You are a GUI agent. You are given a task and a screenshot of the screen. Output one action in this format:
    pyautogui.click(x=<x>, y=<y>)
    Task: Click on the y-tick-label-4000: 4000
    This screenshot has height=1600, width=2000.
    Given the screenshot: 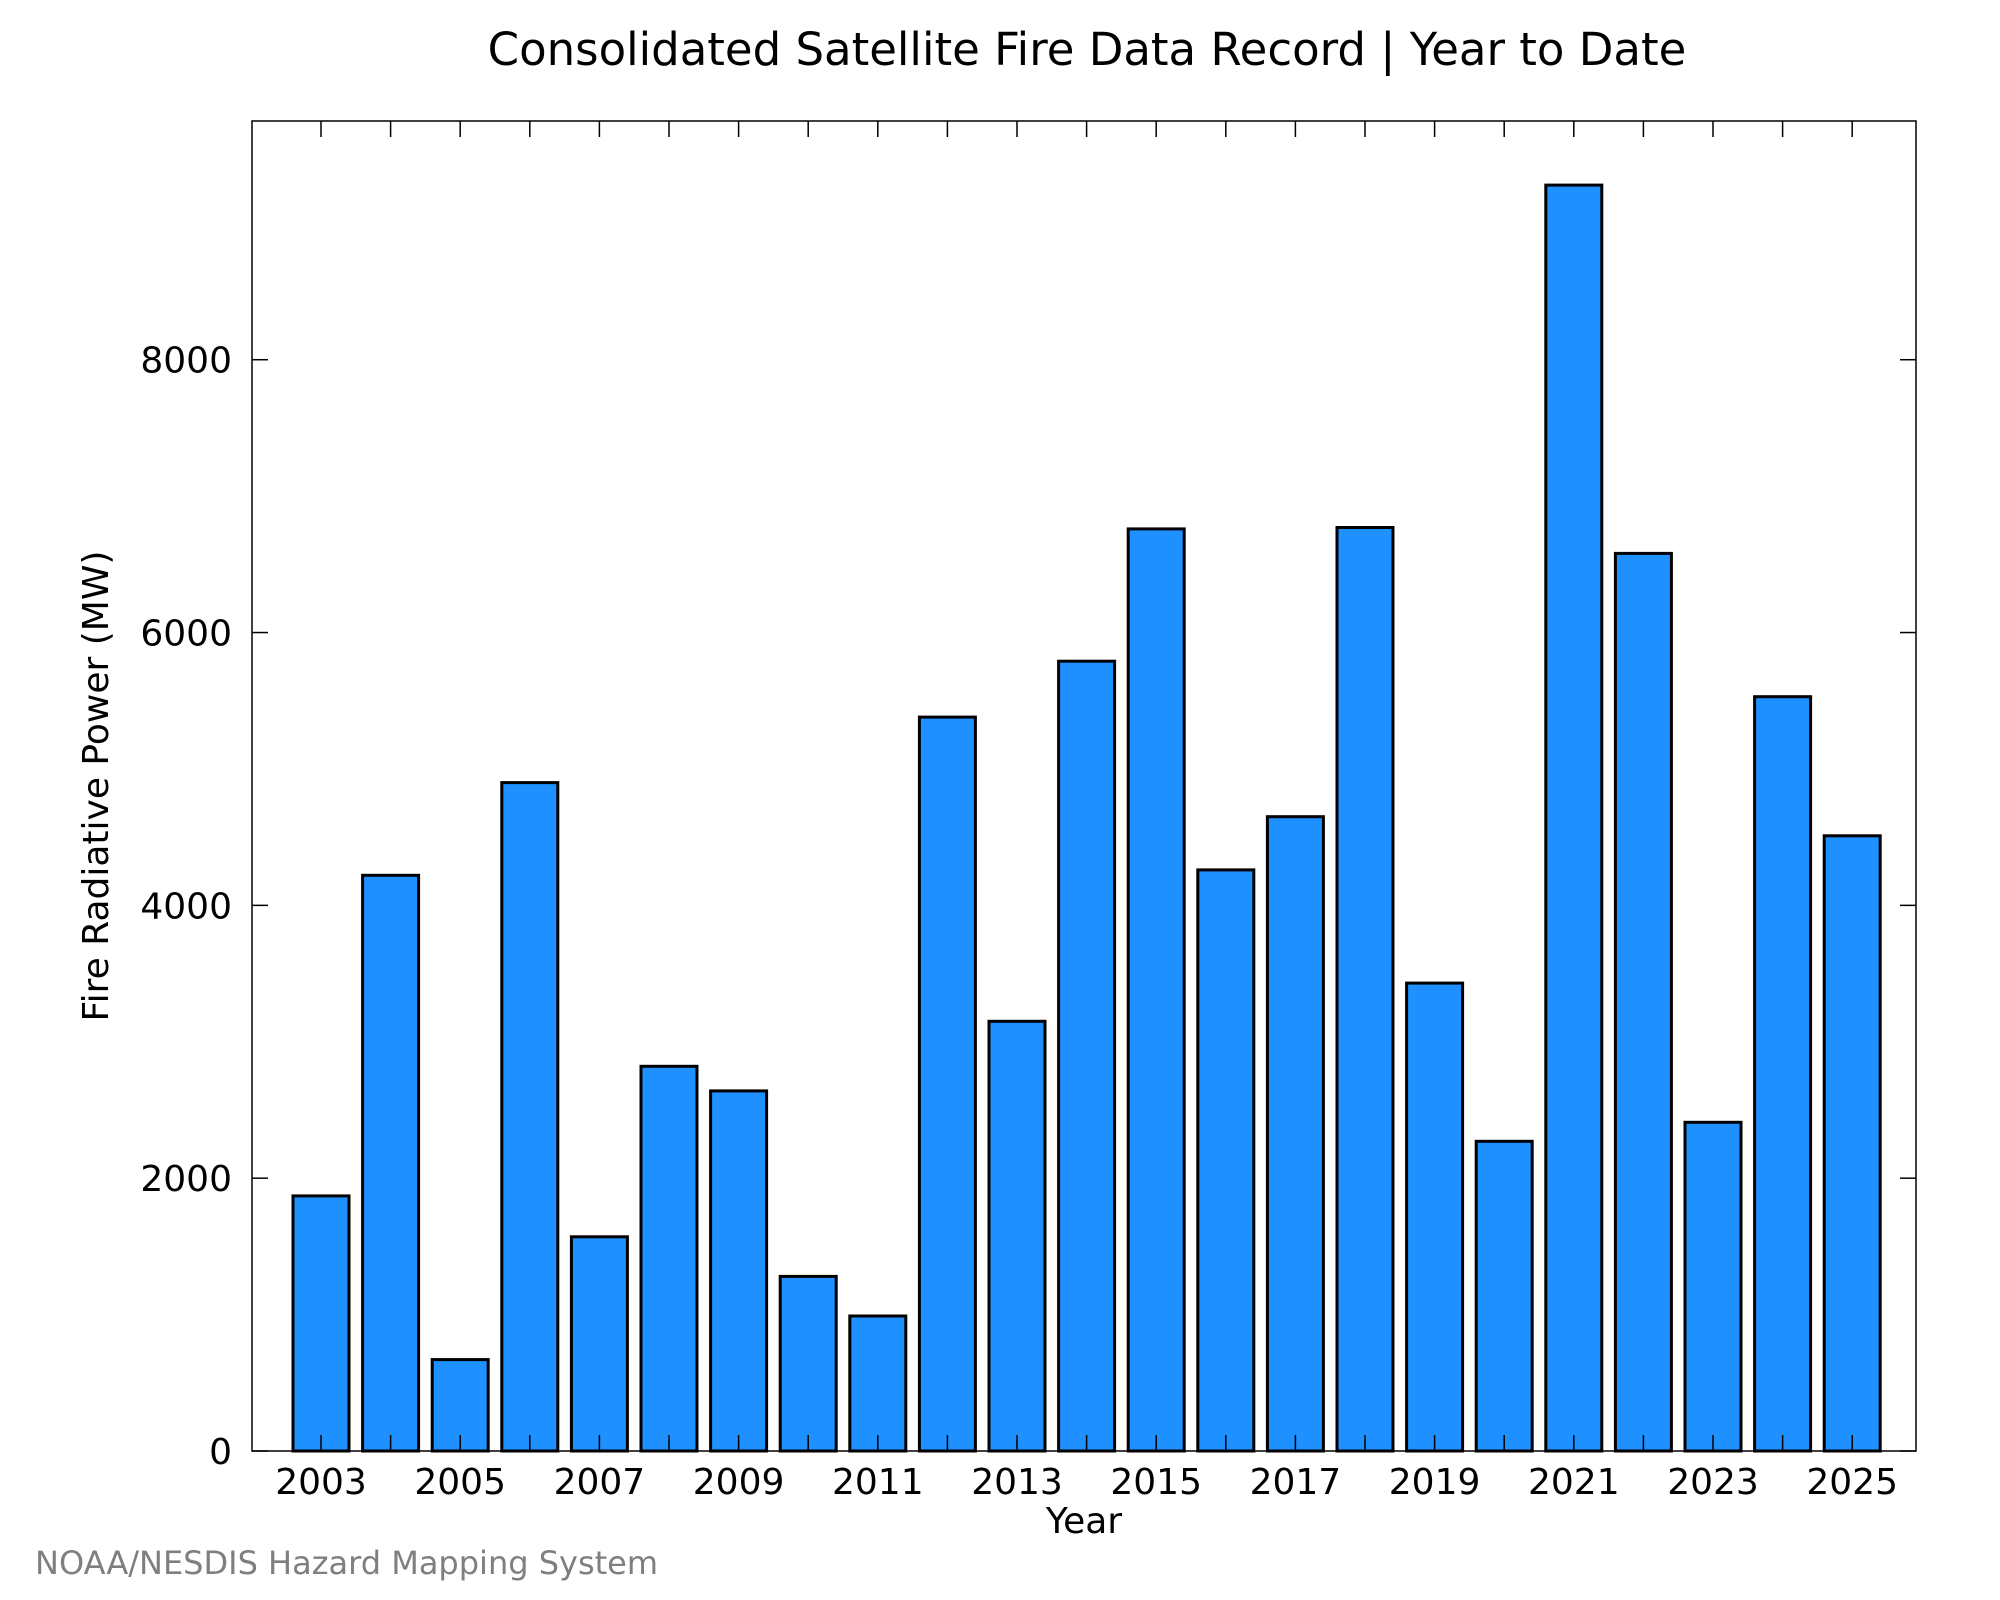 What is the action you would take?
    pyautogui.click(x=186, y=906)
    